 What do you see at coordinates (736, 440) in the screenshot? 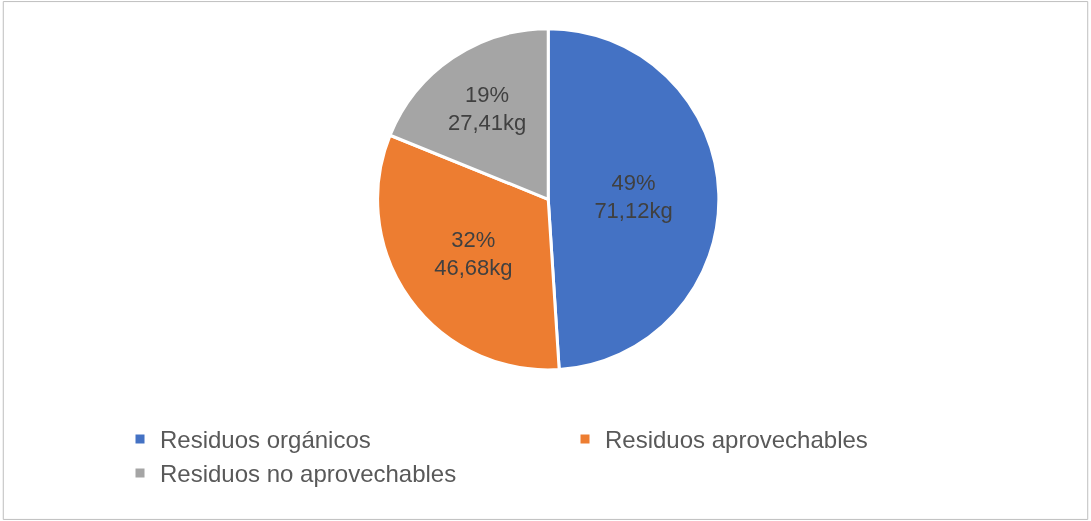
I see `legend-label: Residuos aprovechables` at bounding box center [736, 440].